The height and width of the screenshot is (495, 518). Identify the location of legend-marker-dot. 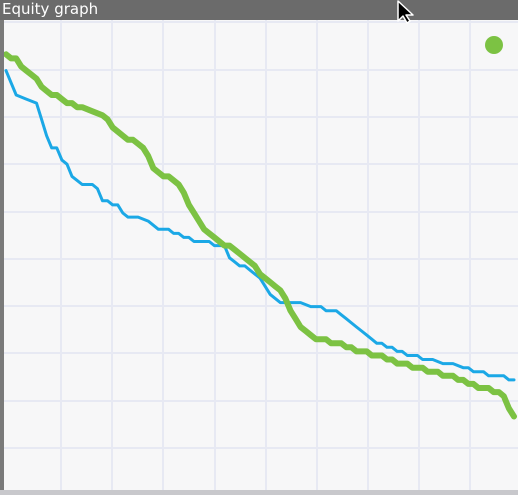
(494, 45).